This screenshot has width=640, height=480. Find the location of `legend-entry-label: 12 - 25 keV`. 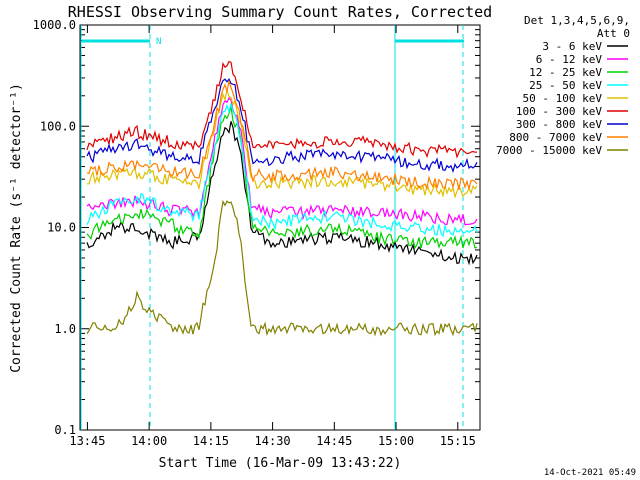

legend-entry-label: 12 - 25 keV is located at coordinates (565, 72).